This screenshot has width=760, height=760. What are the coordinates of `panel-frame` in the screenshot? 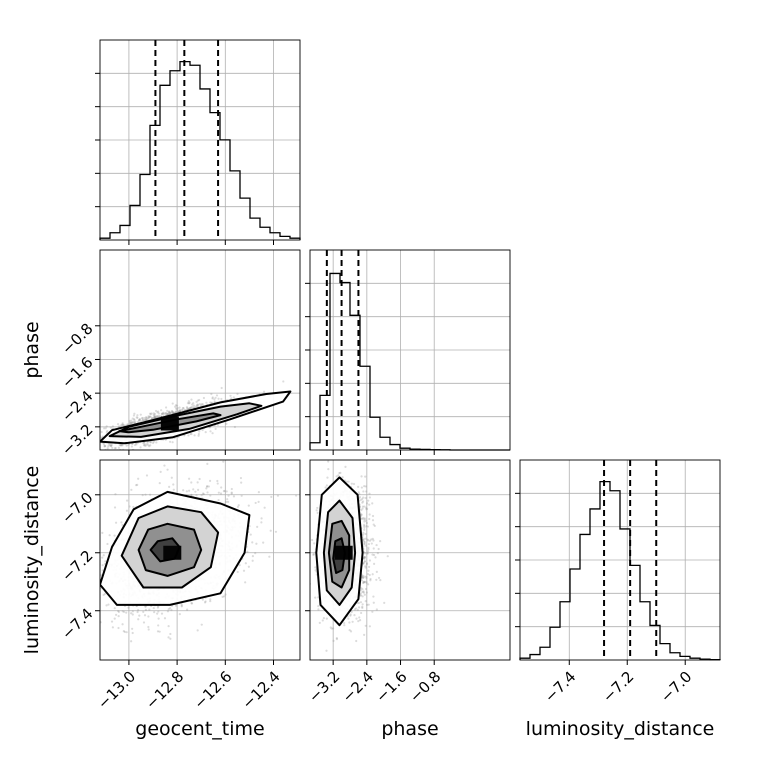 It's located at (200, 140).